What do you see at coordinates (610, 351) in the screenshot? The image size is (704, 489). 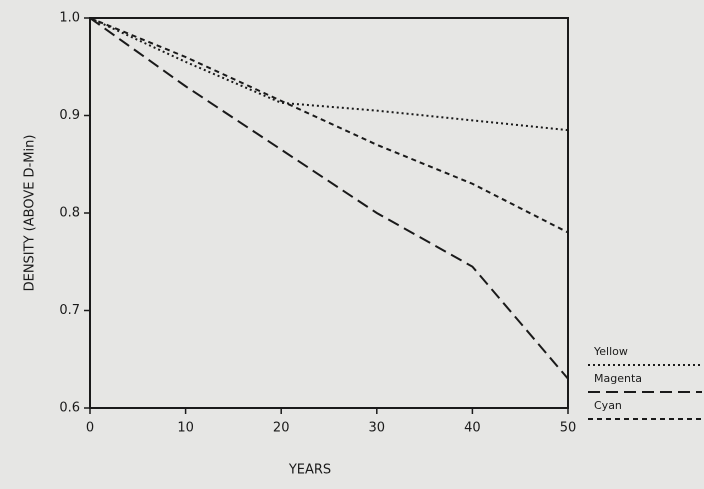 I see `legend-label: Yellow` at bounding box center [610, 351].